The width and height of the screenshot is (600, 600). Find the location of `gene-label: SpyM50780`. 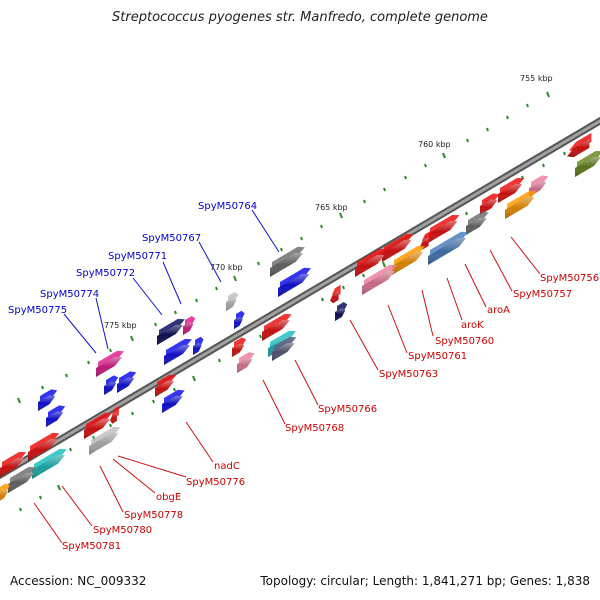

gene-label: SpyM50780 is located at coordinates (122, 530).